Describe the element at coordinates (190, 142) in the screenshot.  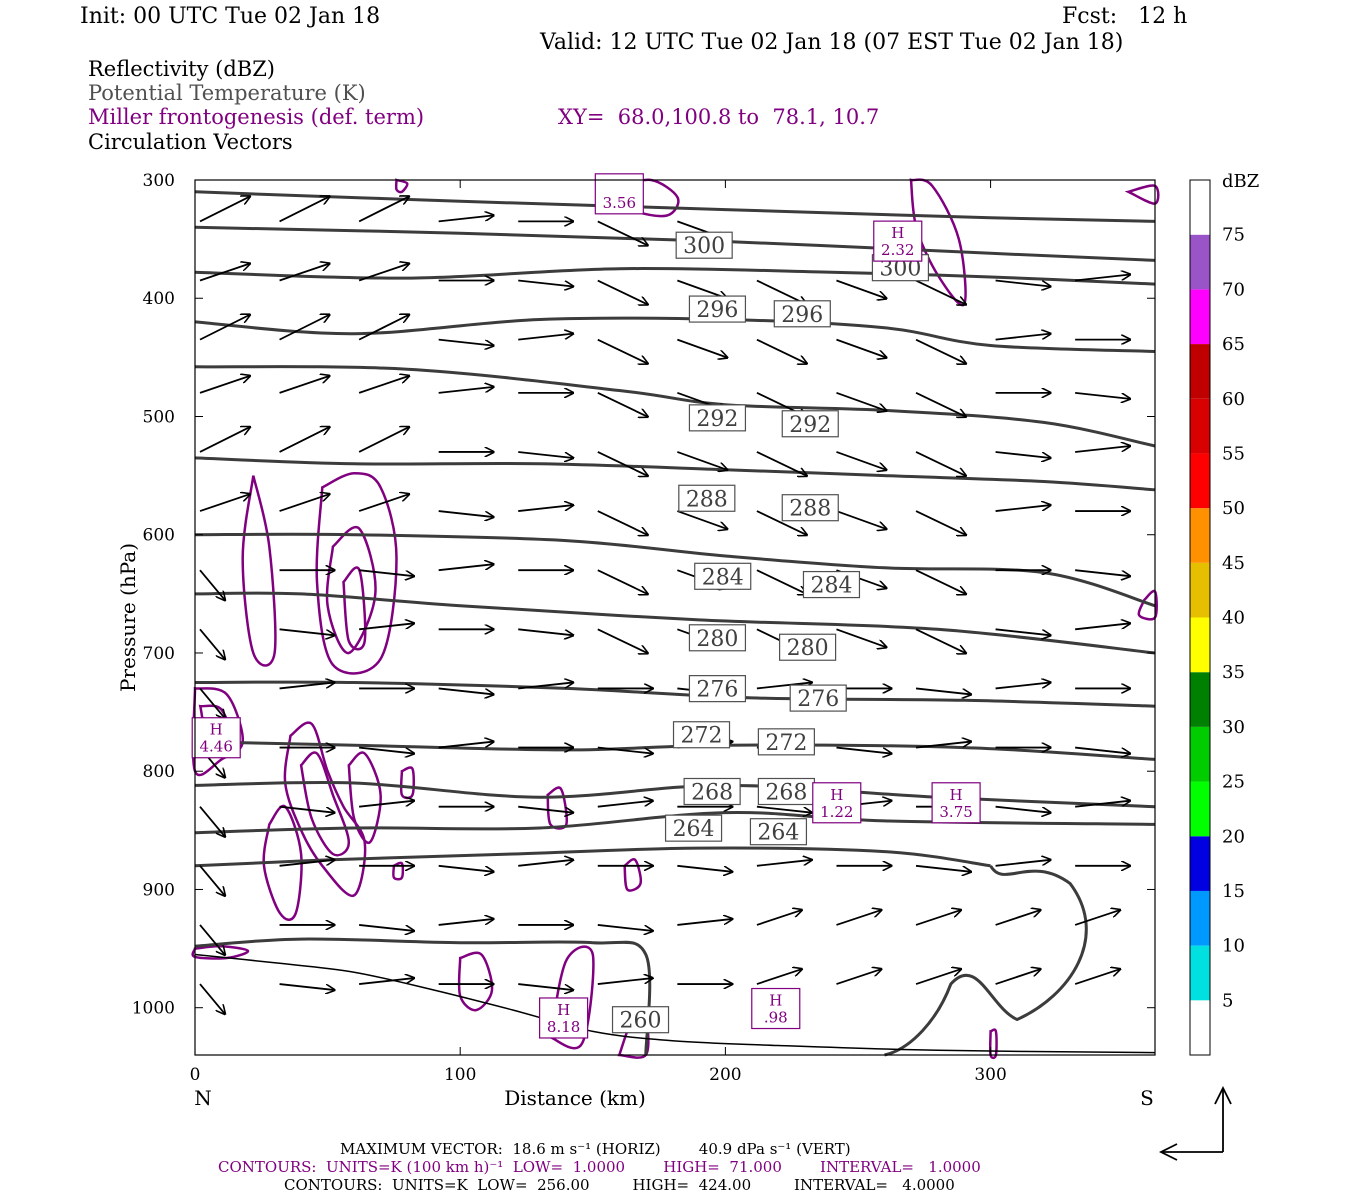
I see `field-vectors: Circulation Vectors` at that location.